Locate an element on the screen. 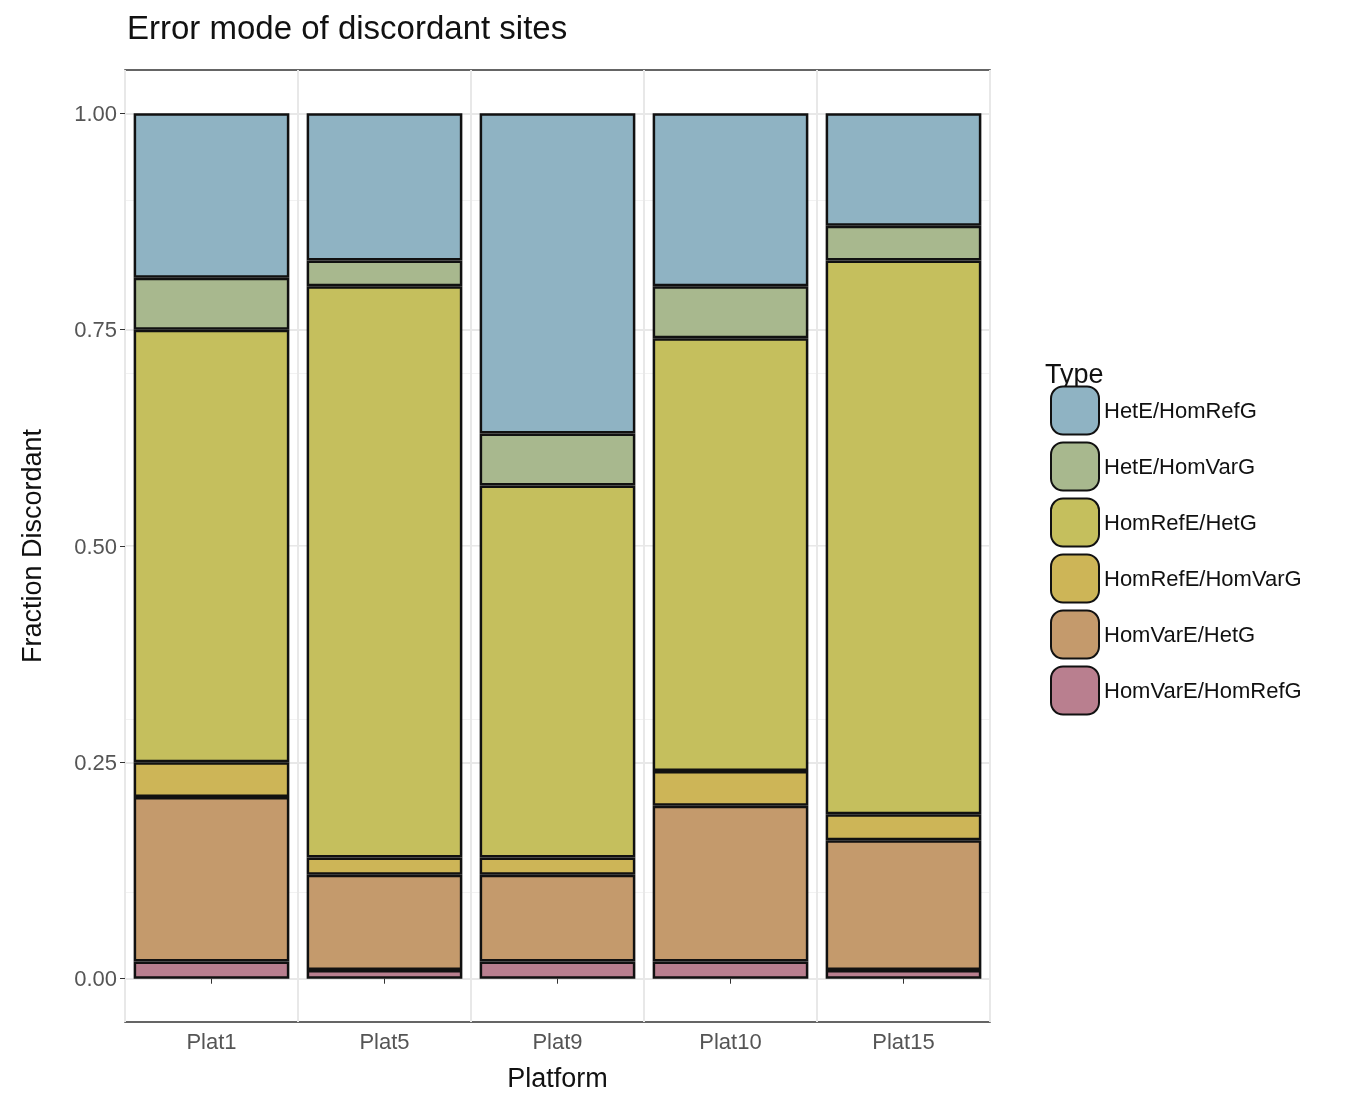 This screenshot has width=1370, height=1101. y-tick-label: 0.25 is located at coordinates (95, 762).